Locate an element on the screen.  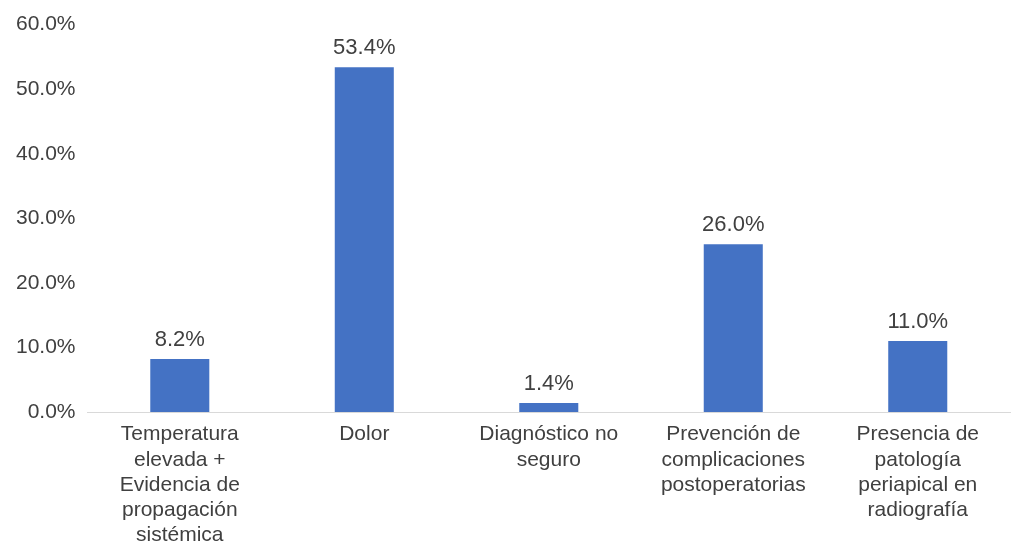
x-tick-label: Presencia de patología periapical en radiografía is located at coordinates (918, 470).